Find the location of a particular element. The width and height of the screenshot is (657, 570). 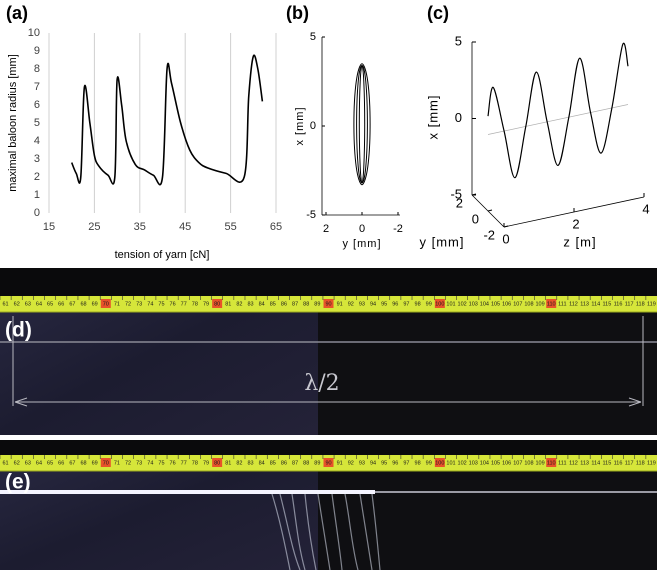

ruler-label: 106 is located at coordinates (506, 304).